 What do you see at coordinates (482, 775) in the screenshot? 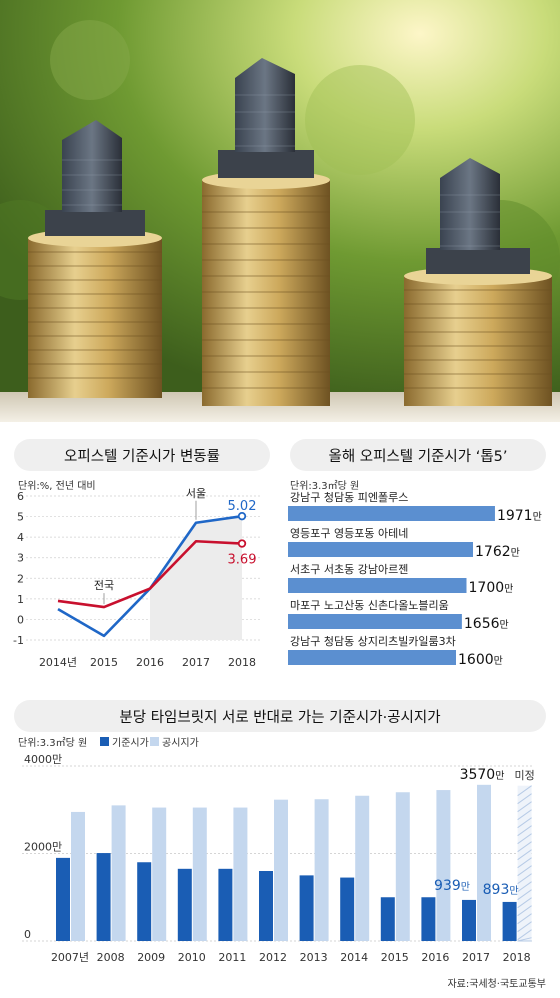
I see `bar-value-label: 3570만` at bounding box center [482, 775].